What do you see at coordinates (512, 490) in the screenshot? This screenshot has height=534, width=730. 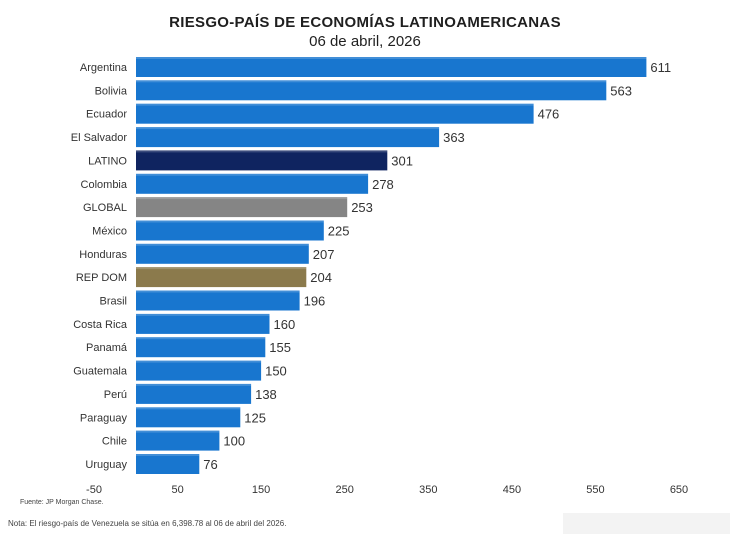 I see `x-tick-label: 450` at bounding box center [512, 490].